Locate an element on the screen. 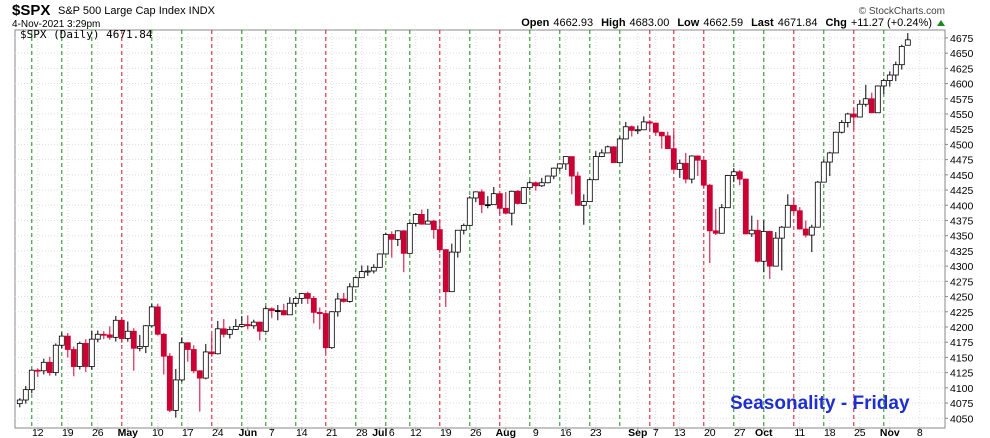  y-tick-label: 4150 is located at coordinates (962, 358).